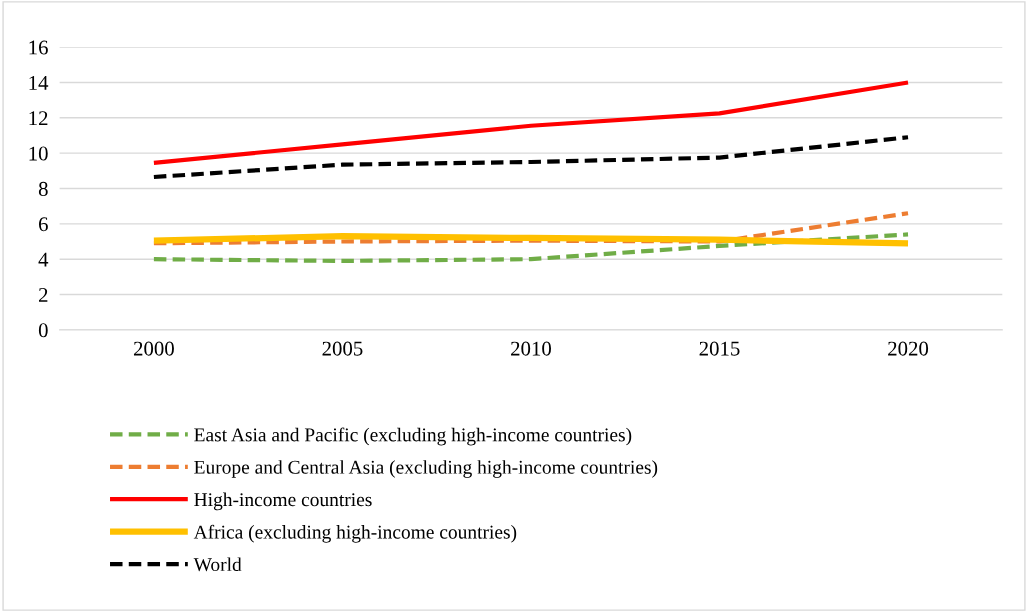 The height and width of the screenshot is (612, 1028). I want to click on y-tick-label: 14, so click(39, 82).